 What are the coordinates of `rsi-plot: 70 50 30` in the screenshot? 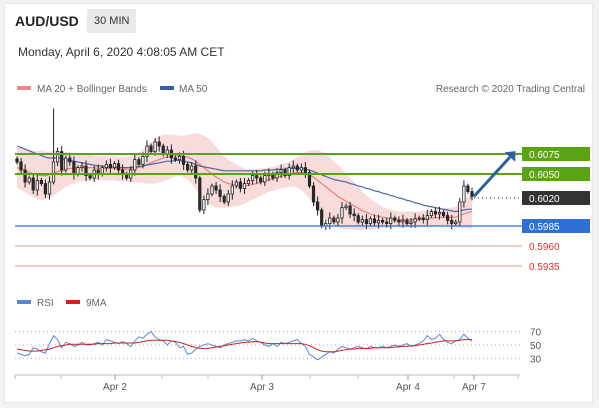 It's located at (278, 347).